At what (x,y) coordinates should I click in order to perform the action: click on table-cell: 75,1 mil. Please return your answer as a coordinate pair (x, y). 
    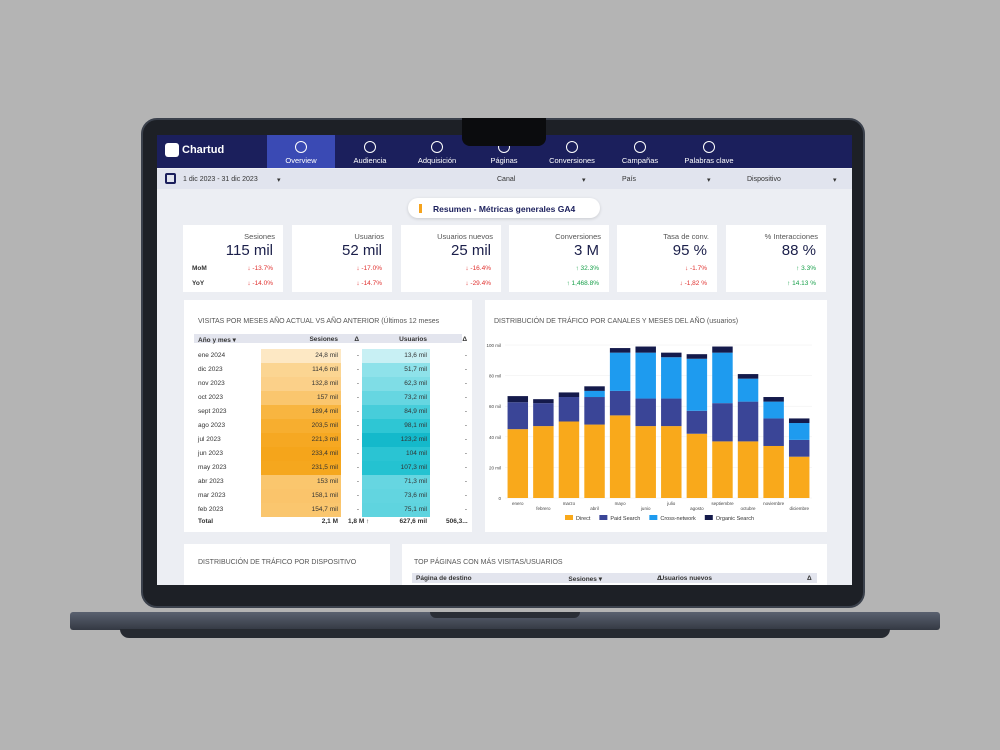
    Looking at the image, I should click on (415, 509).